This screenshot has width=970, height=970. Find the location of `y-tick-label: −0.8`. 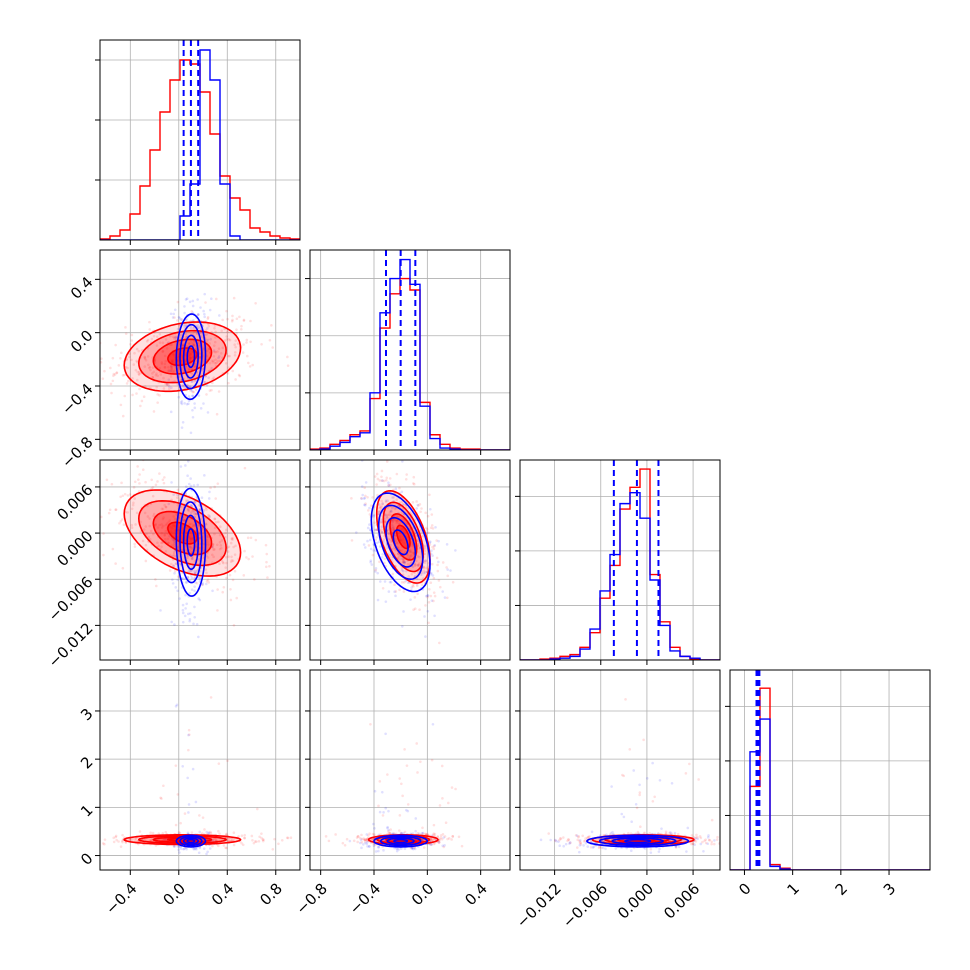

y-tick-label: −0.8 is located at coordinates (77, 452).